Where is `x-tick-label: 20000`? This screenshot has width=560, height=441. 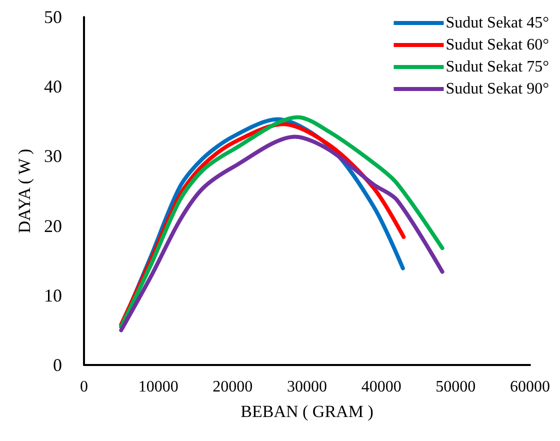
x-tick-label: 20000 is located at coordinates (232, 387).